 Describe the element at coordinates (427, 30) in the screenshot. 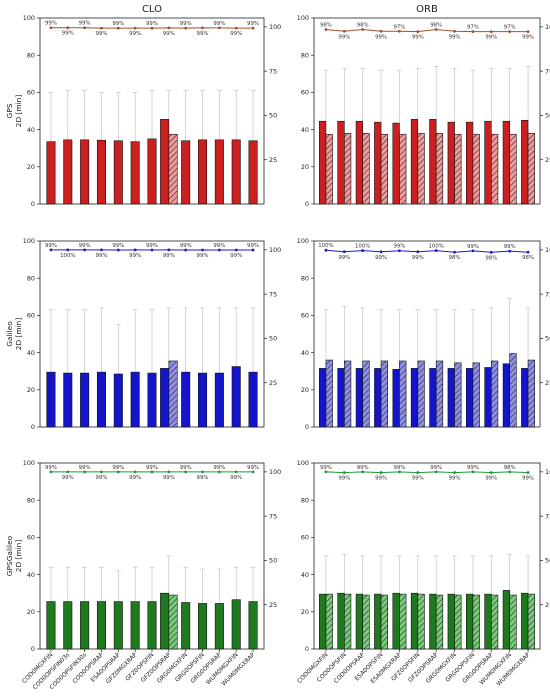

I see `availability-line` at that location.